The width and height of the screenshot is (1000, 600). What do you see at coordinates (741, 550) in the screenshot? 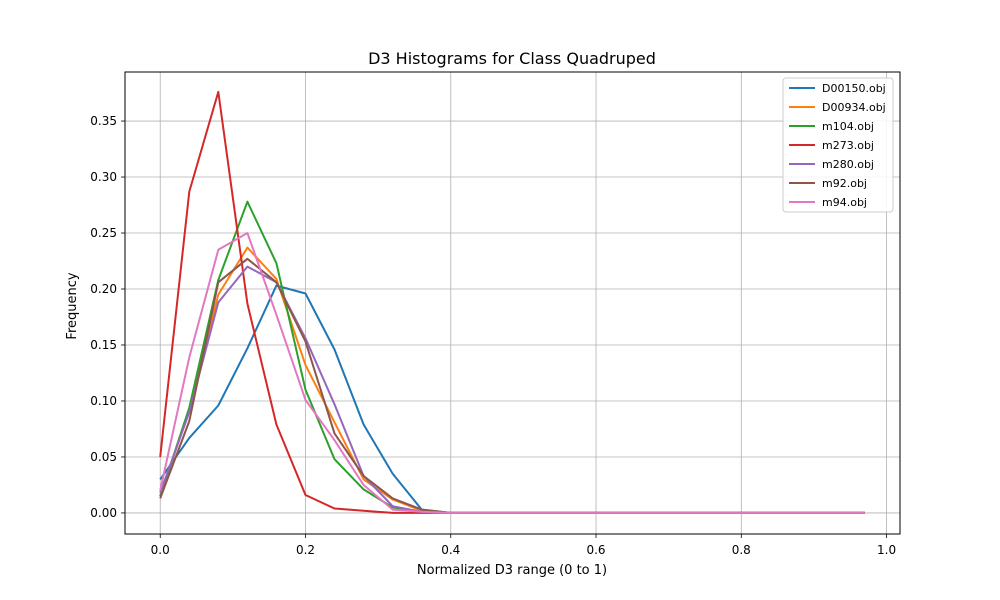
I see `x-tick-label: 0.8` at bounding box center [741, 550].